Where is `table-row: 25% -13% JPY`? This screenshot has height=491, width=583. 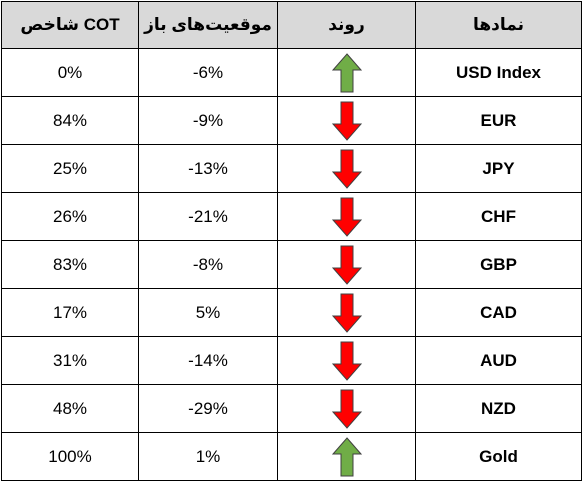 table-row: 25% -13% JPY is located at coordinates (291, 168).